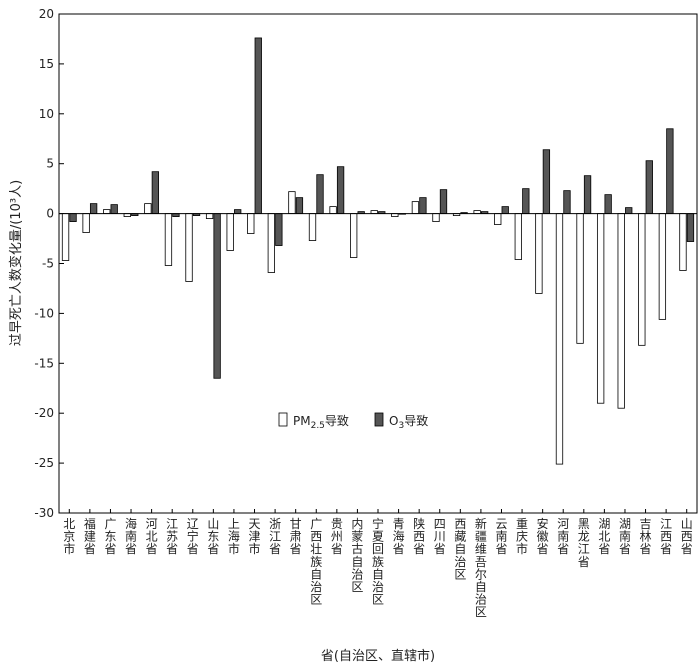 The height and width of the screenshot is (670, 700). What do you see at coordinates (625, 536) in the screenshot?
I see `category-label: 湖南省` at bounding box center [625, 536].